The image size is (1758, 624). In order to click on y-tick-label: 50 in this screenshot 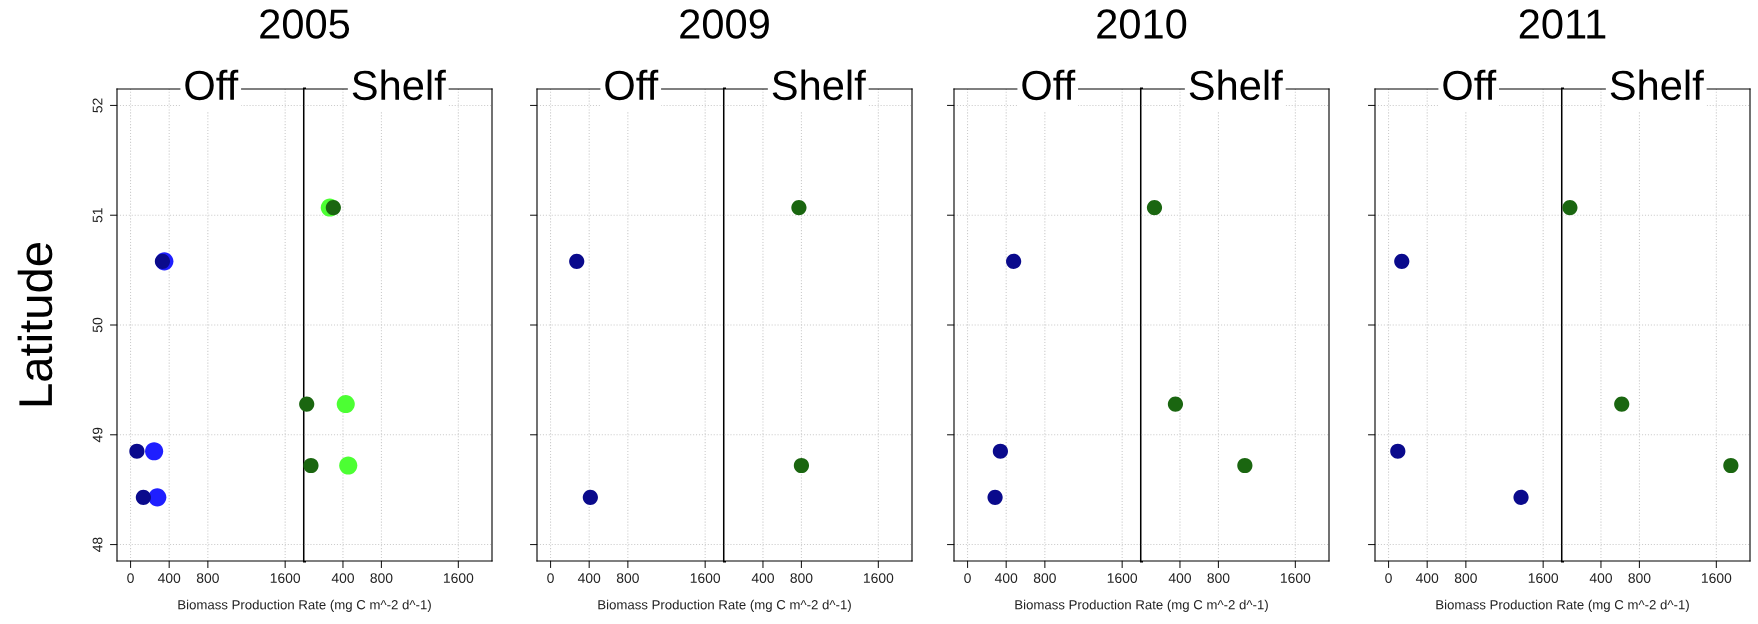, I will do `click(97, 325)`.